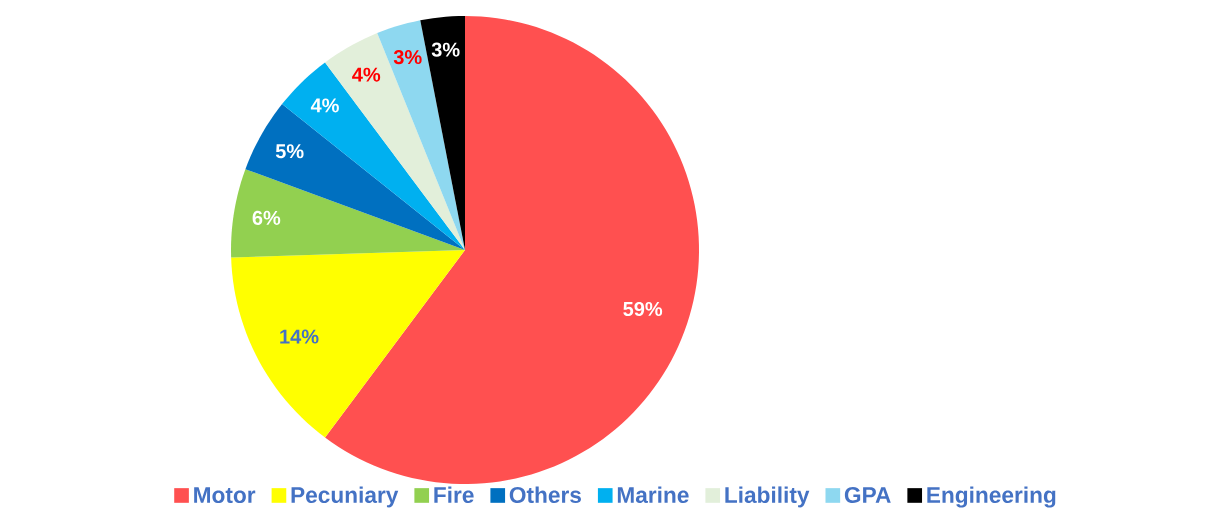 The image size is (1225, 511). Describe the element at coordinates (225, 495) in the screenshot. I see `legend-label: Motor` at that location.